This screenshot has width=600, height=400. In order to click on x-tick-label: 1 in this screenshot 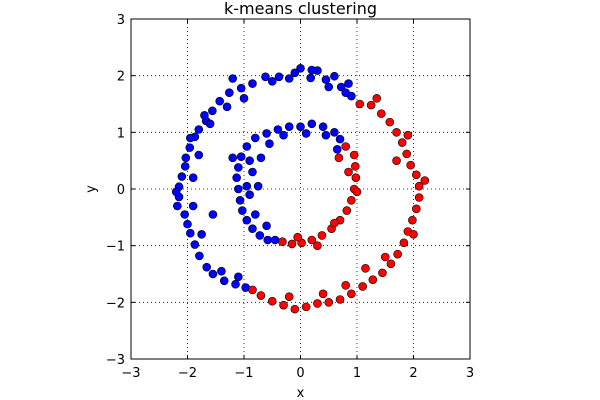, I will do `click(357, 373)`.